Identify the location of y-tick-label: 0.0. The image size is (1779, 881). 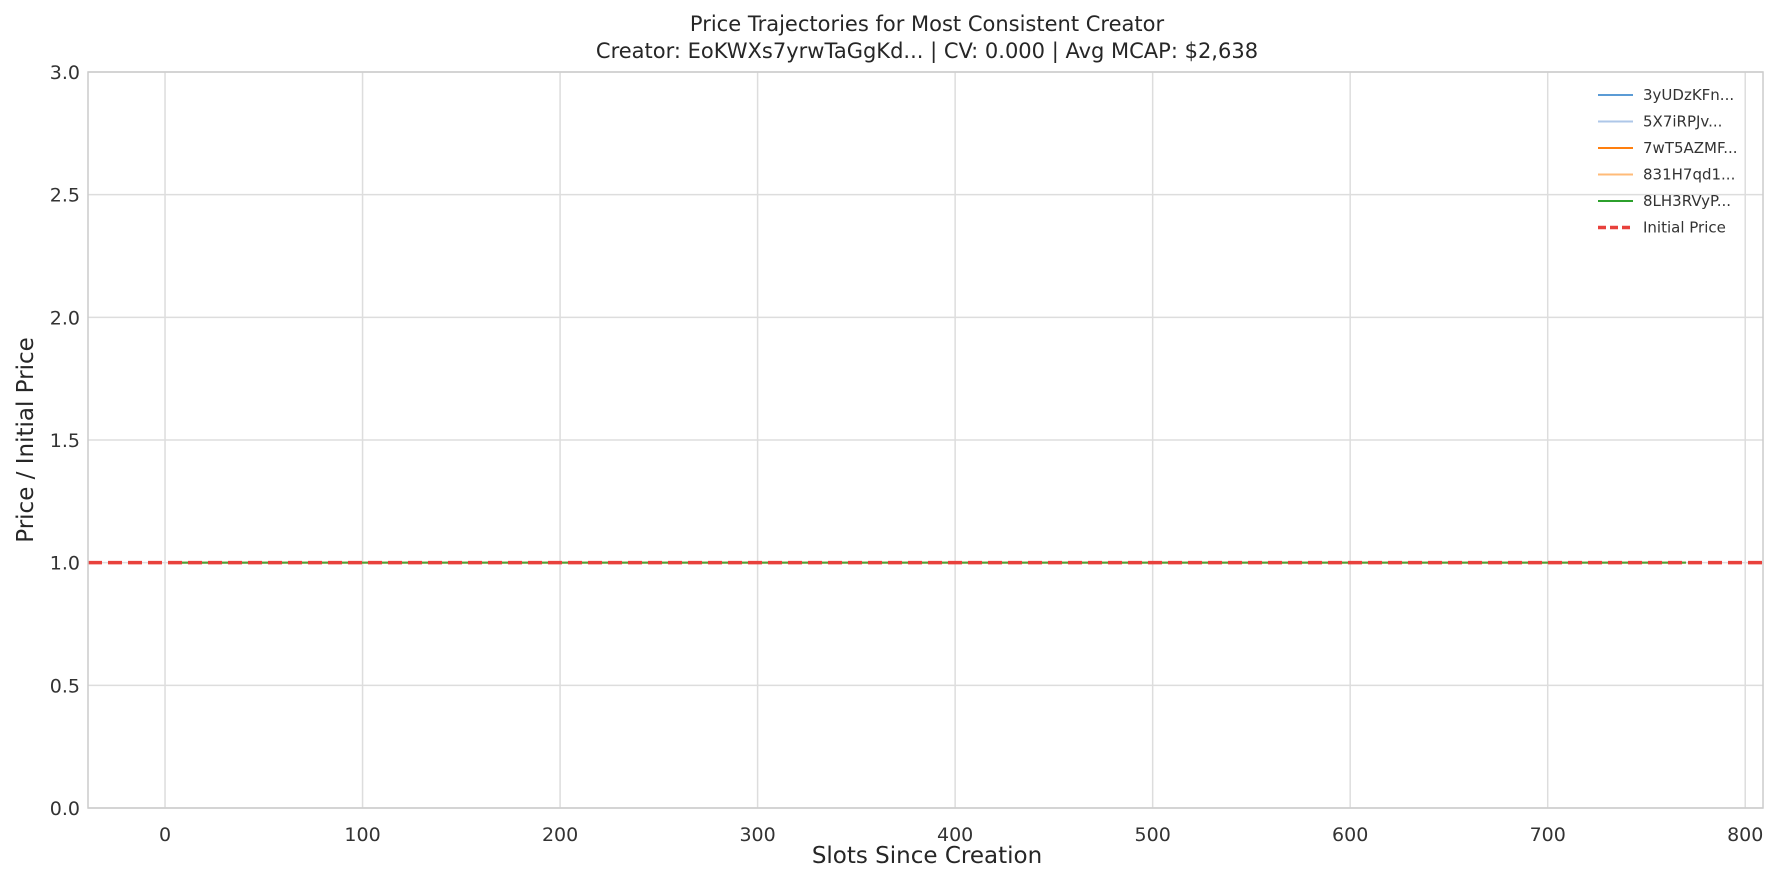
(65, 809).